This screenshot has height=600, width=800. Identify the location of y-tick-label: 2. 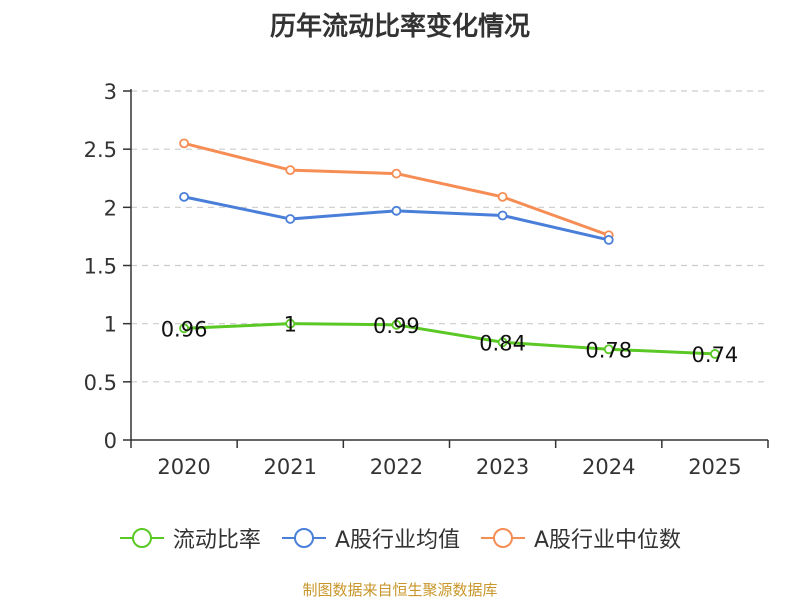
(110, 208).